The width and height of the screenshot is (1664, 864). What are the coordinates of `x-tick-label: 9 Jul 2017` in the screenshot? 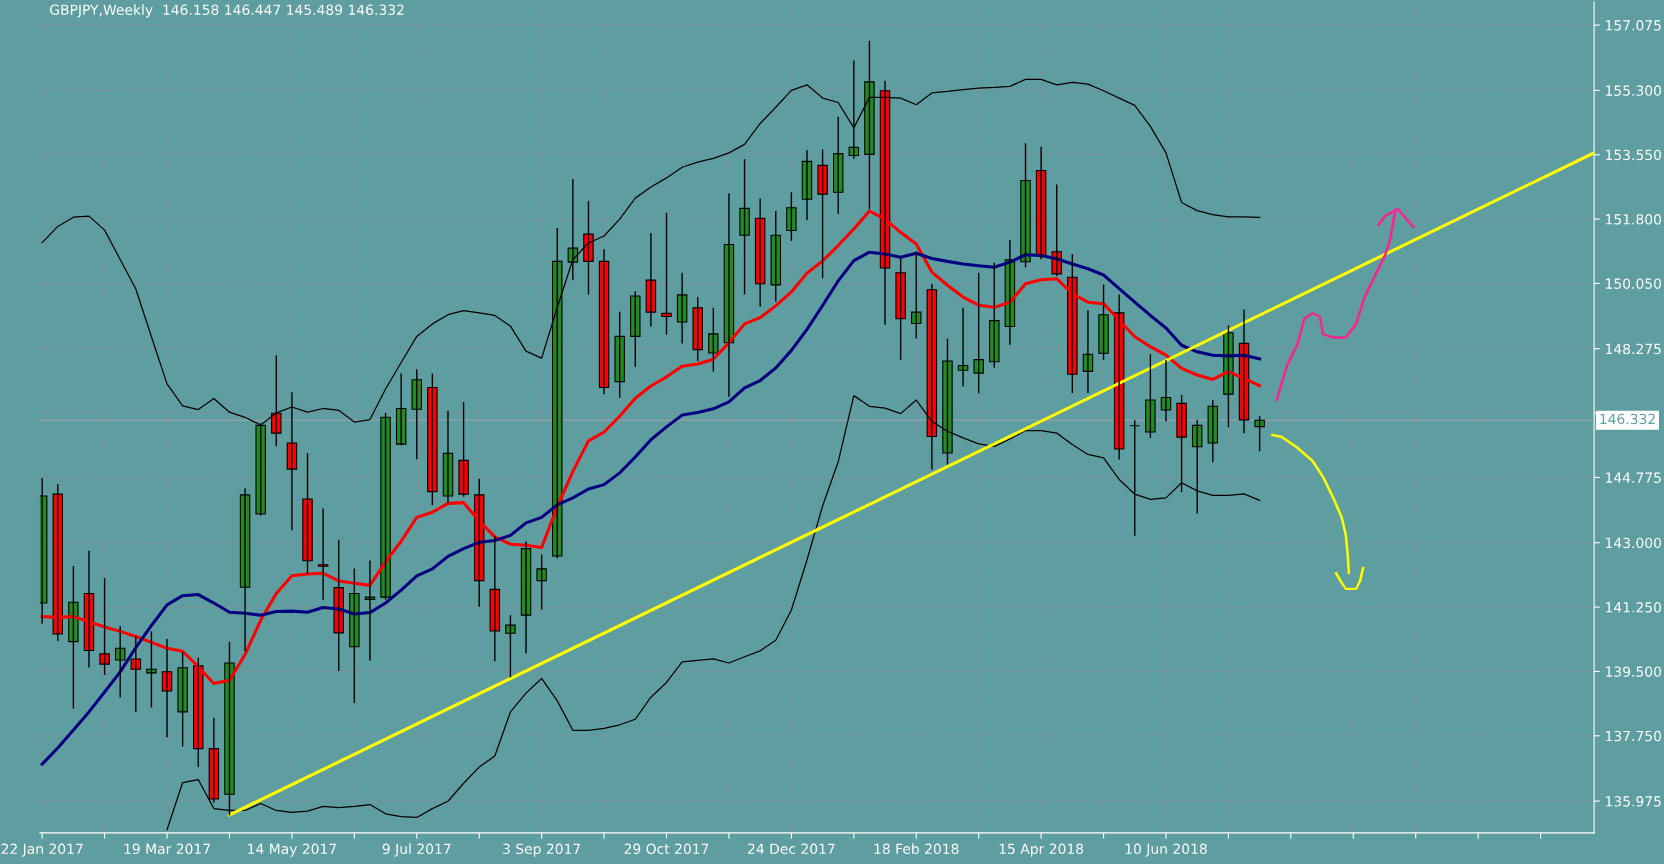 It's located at (416, 850).